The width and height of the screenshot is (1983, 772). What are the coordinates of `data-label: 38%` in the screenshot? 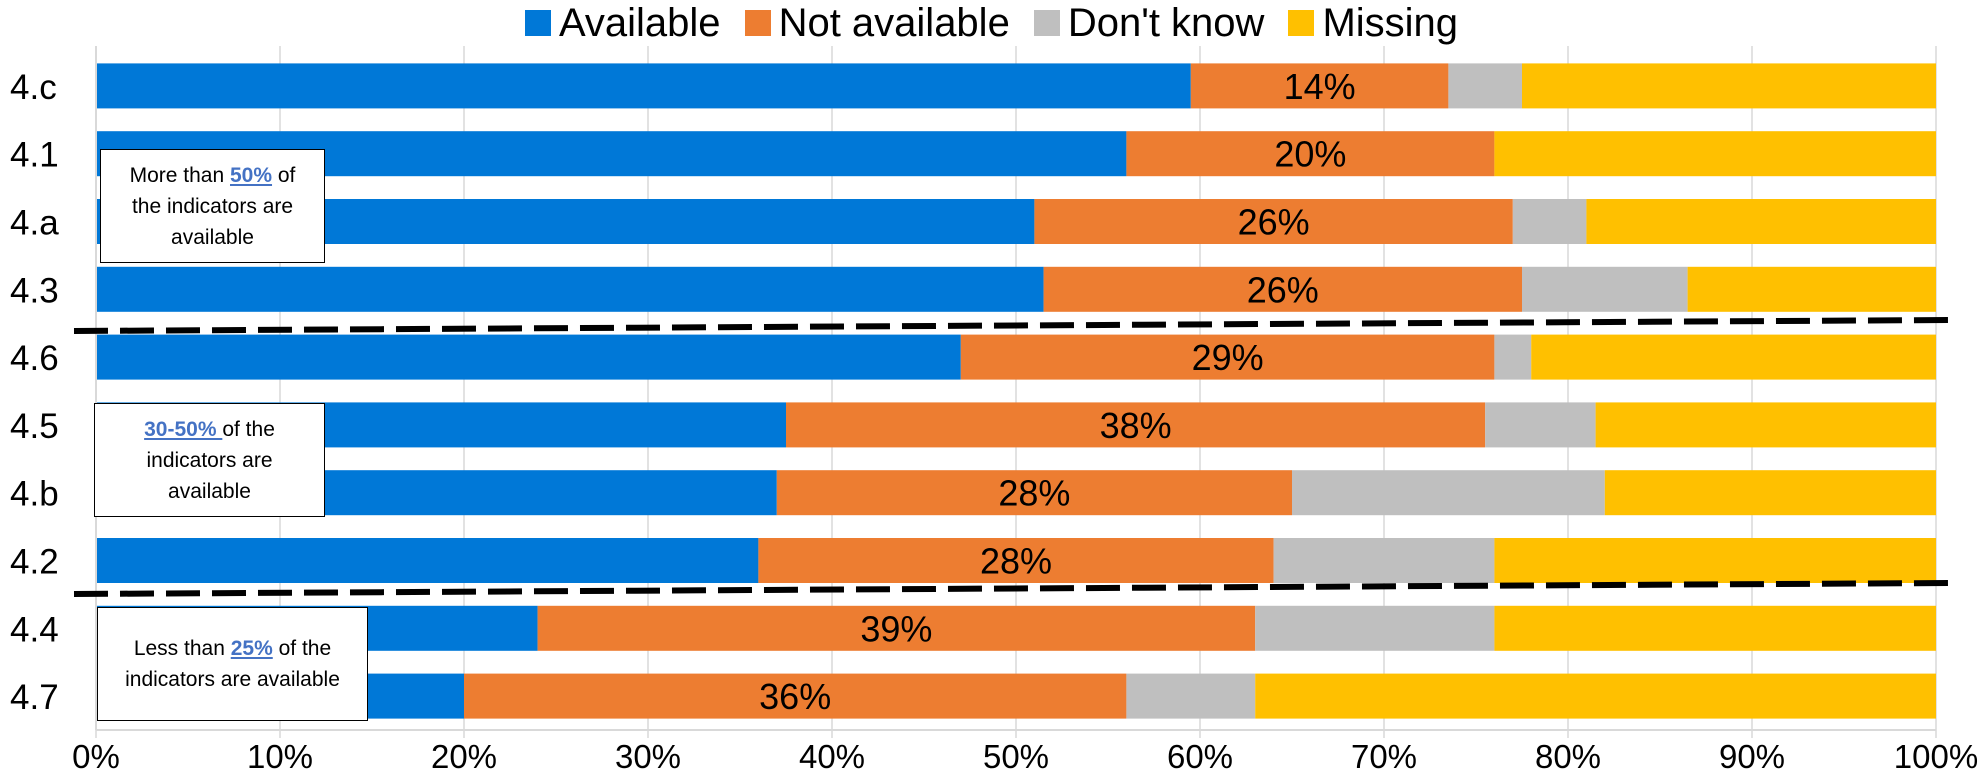 It's located at (1136, 425).